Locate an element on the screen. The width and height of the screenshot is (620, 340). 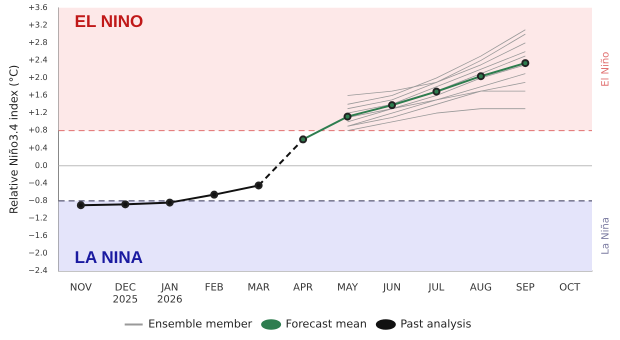
x-tick-label: DEC 2025 is located at coordinates (125, 294).